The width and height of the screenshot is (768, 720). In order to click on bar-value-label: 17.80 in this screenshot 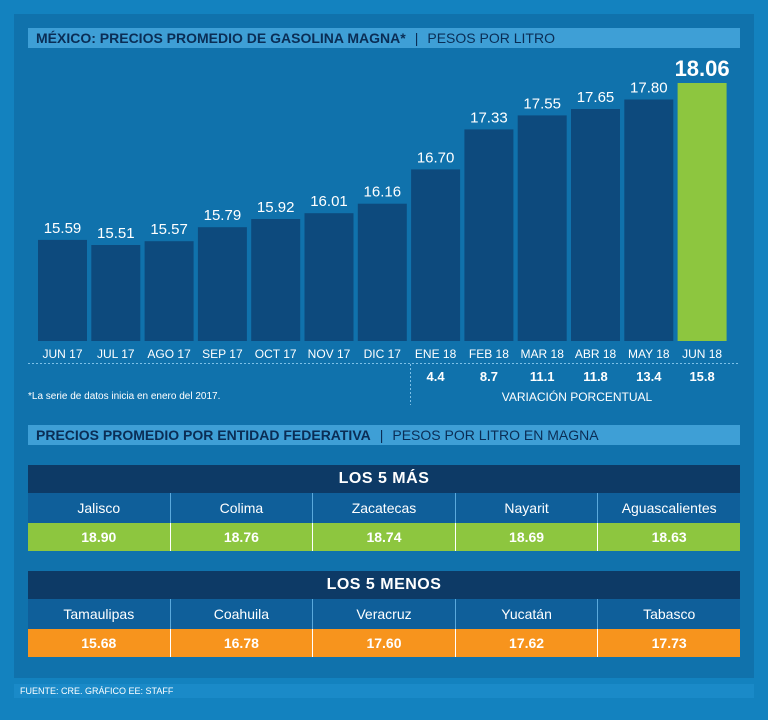, I will do `click(649, 88)`.